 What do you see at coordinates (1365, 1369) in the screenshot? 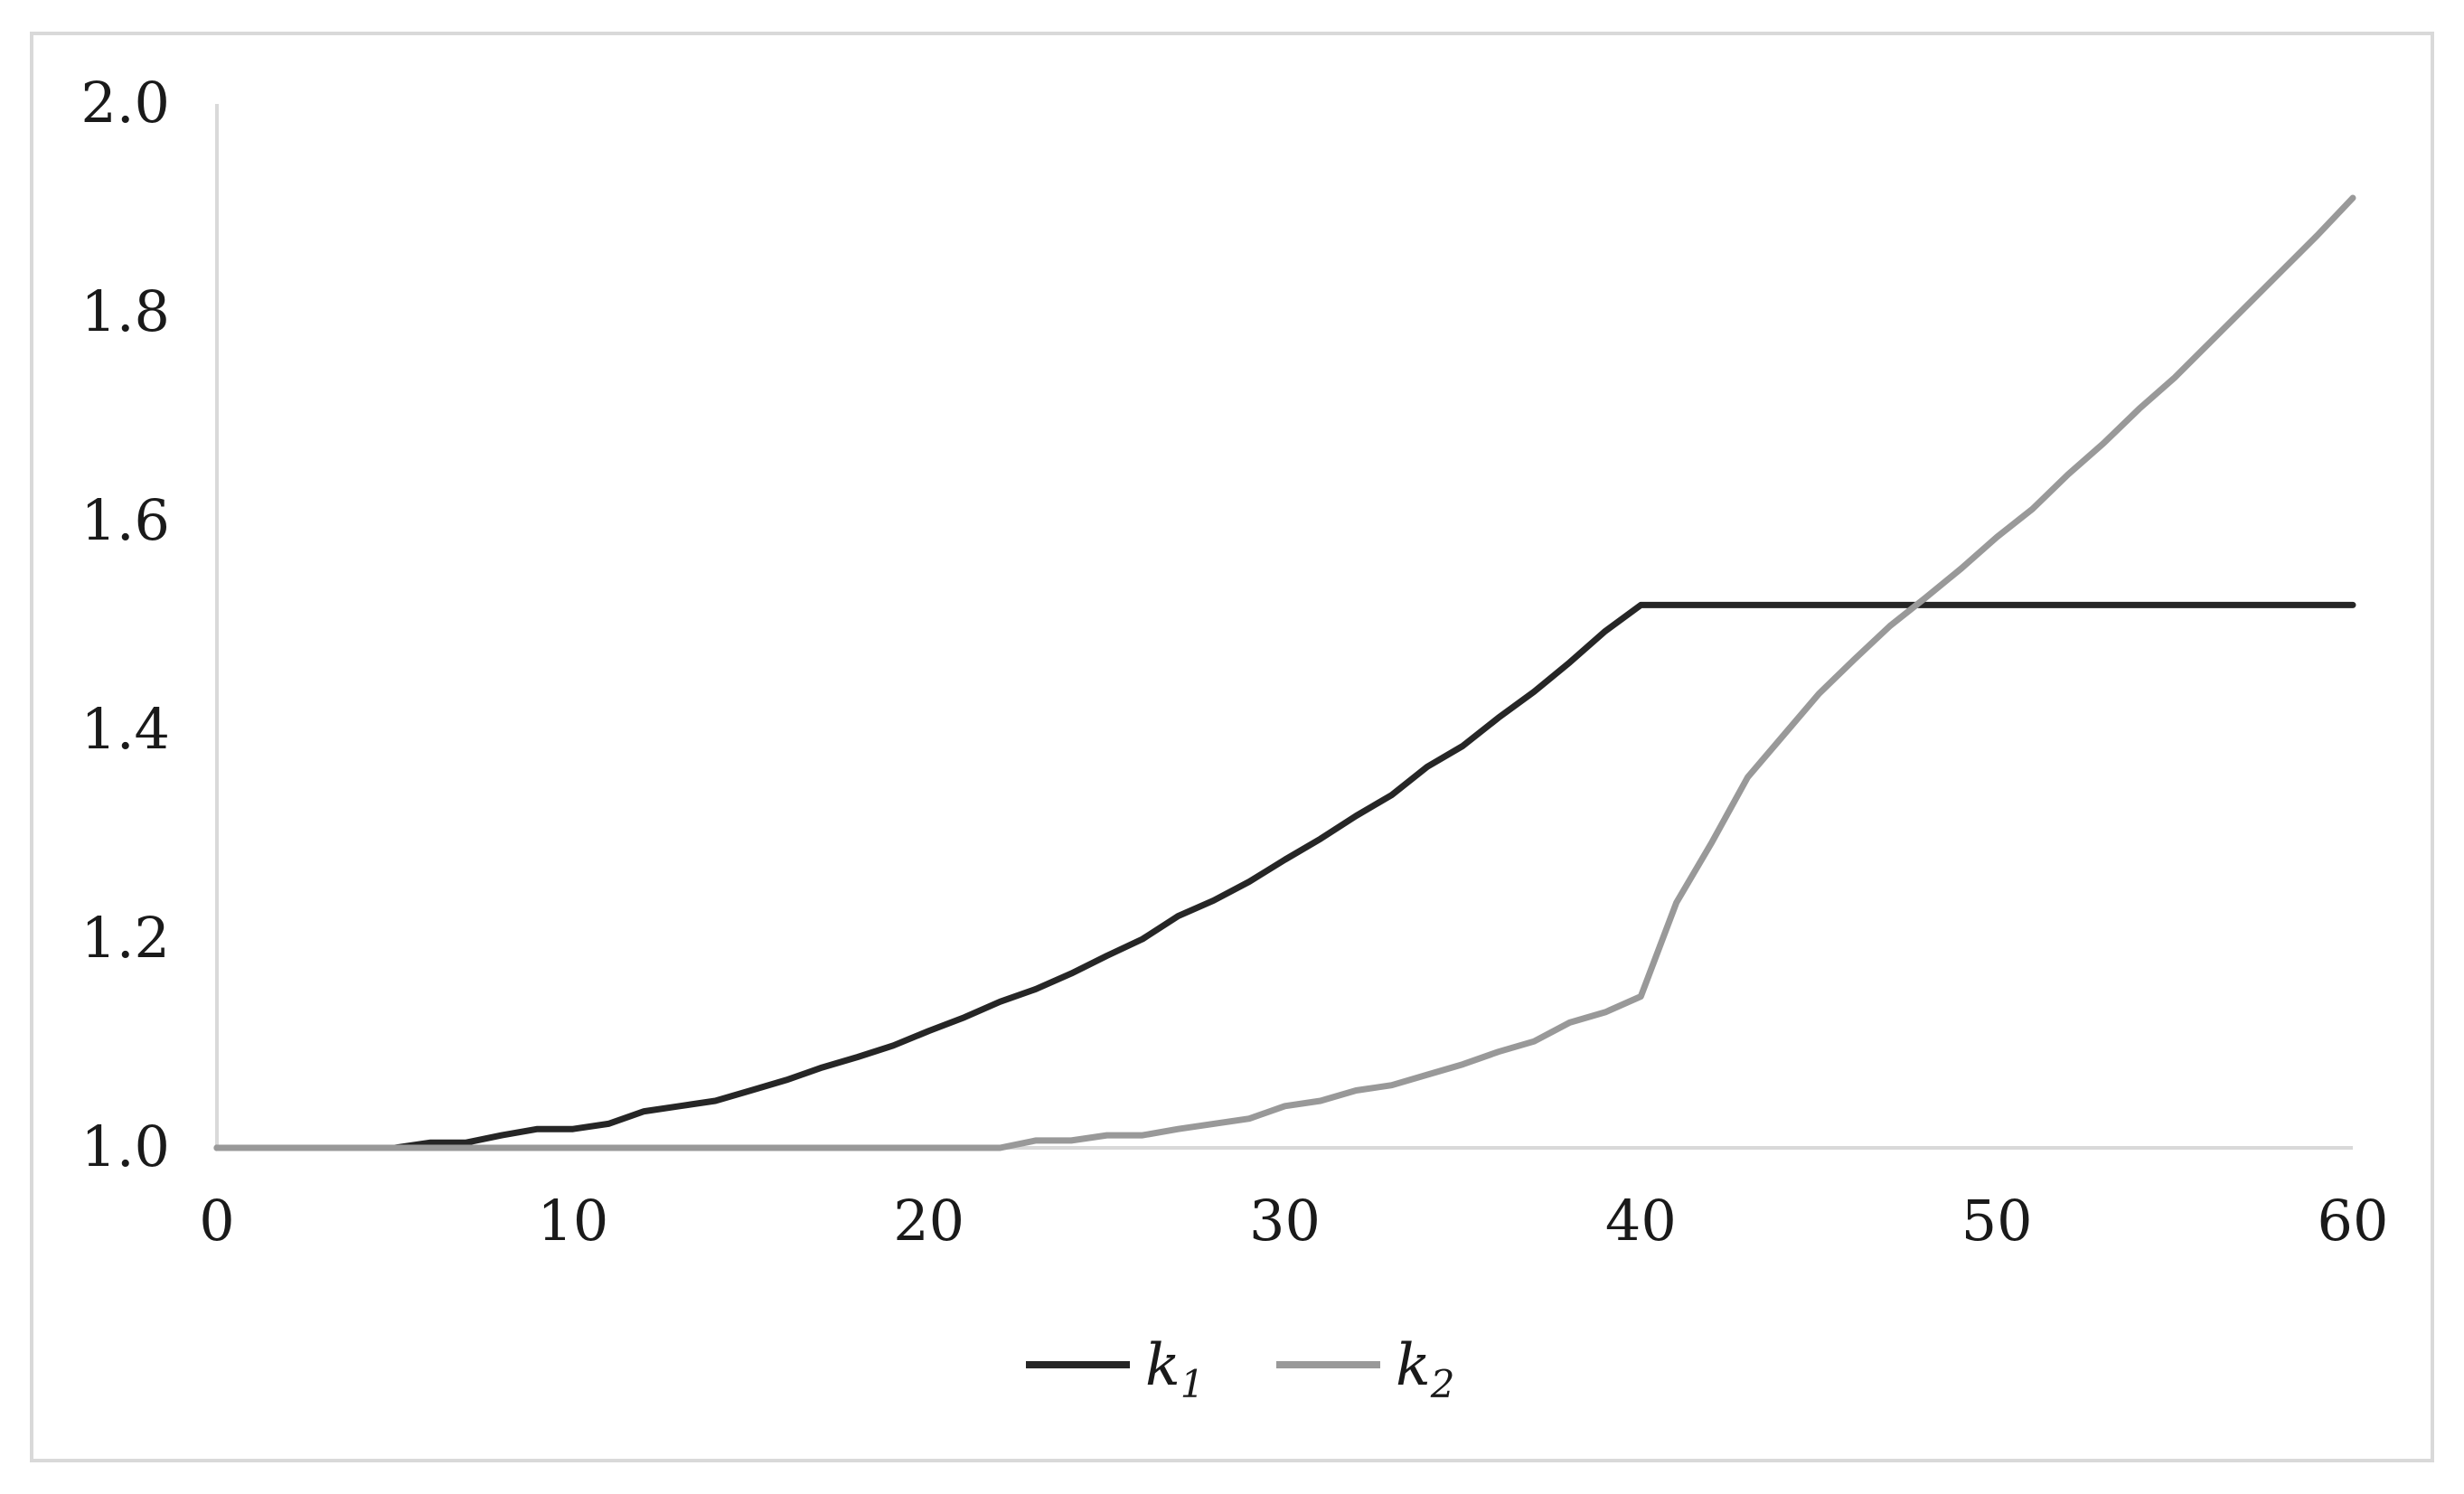
I see `legend-item-k2: k2` at bounding box center [1365, 1369].